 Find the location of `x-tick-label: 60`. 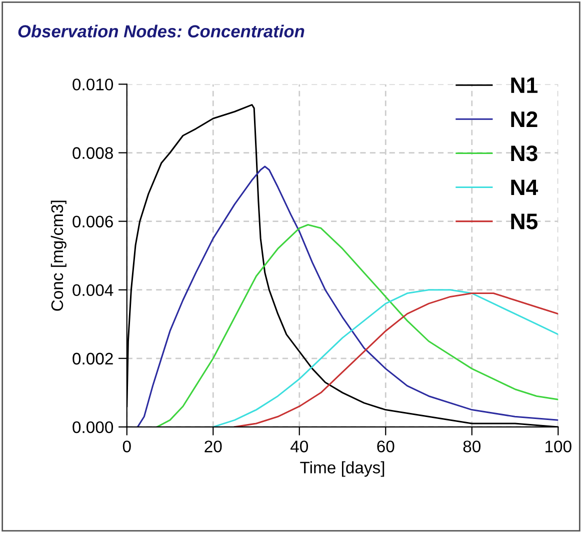

x-tick-label: 60 is located at coordinates (385, 446).